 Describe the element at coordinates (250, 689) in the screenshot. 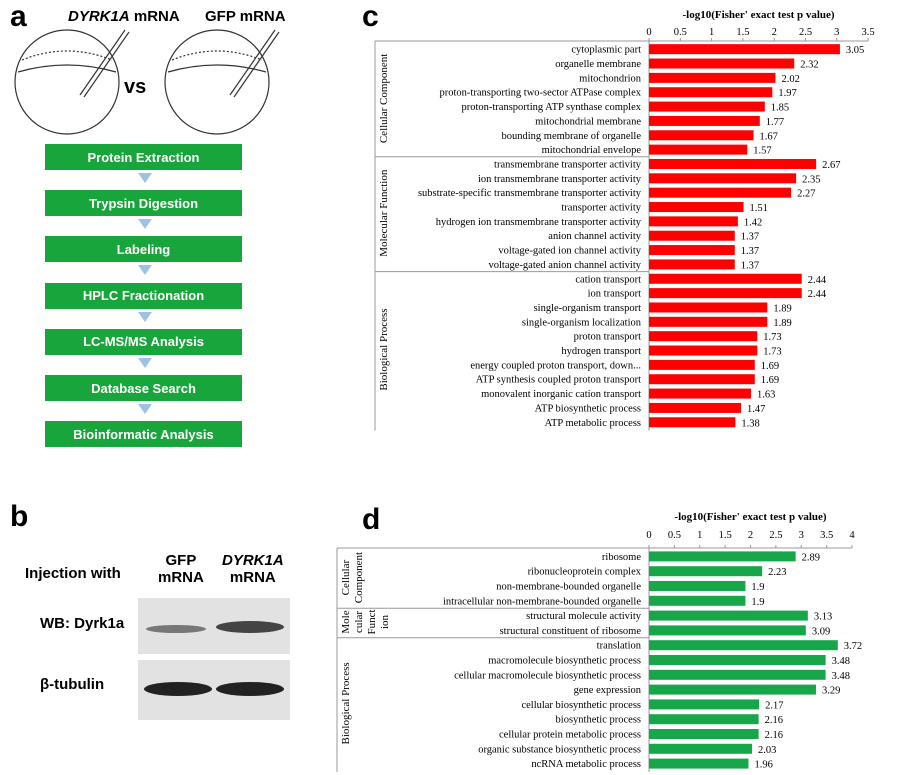

I see `band-dyrk1a-tubulin` at that location.